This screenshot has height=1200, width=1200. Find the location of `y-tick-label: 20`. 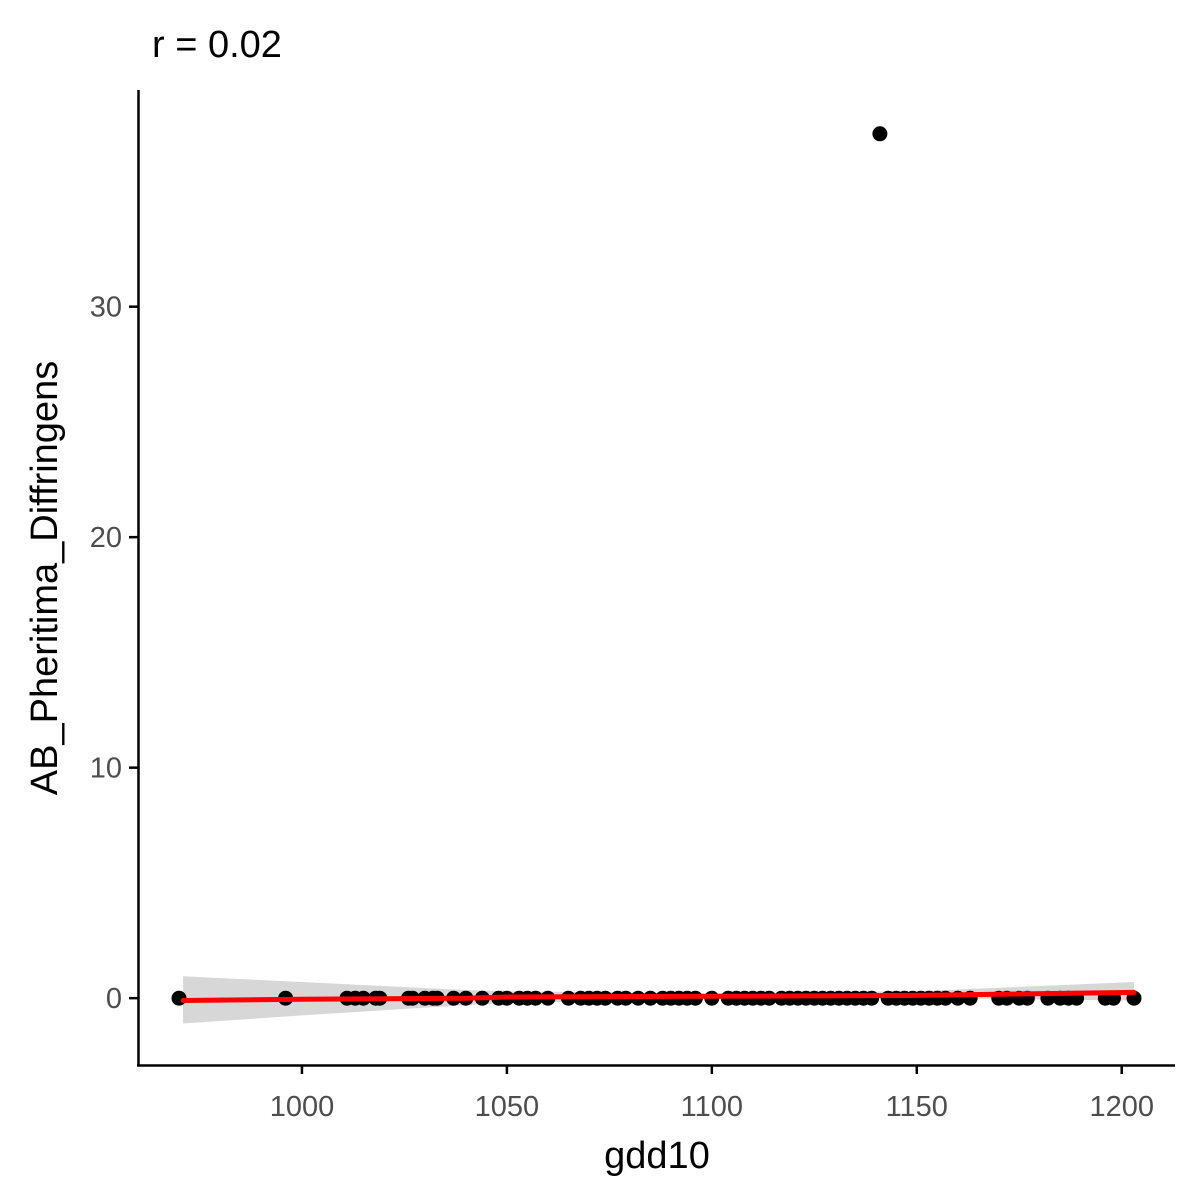

y-tick-label: 20 is located at coordinates (106, 538).